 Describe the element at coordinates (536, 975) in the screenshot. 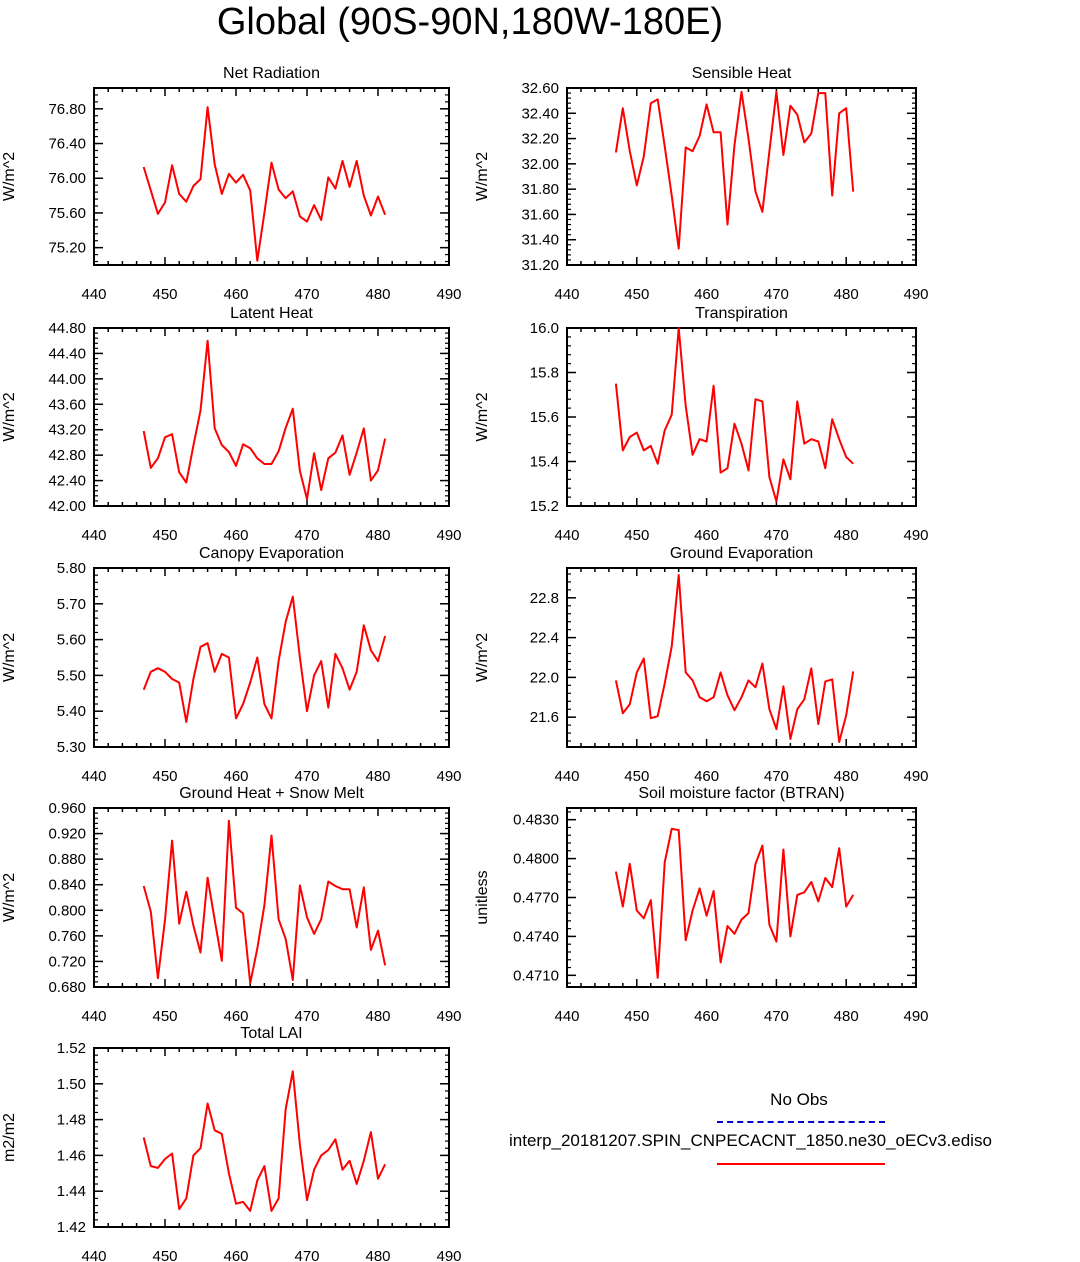

I see `y-tick-label: 0.4710` at that location.